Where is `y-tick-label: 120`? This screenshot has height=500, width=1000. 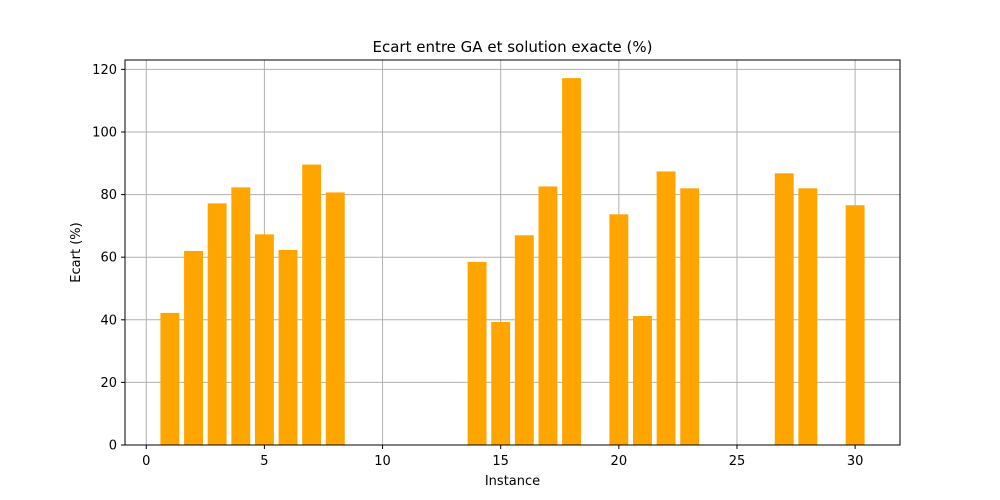 y-tick-label: 120 is located at coordinates (104, 70).